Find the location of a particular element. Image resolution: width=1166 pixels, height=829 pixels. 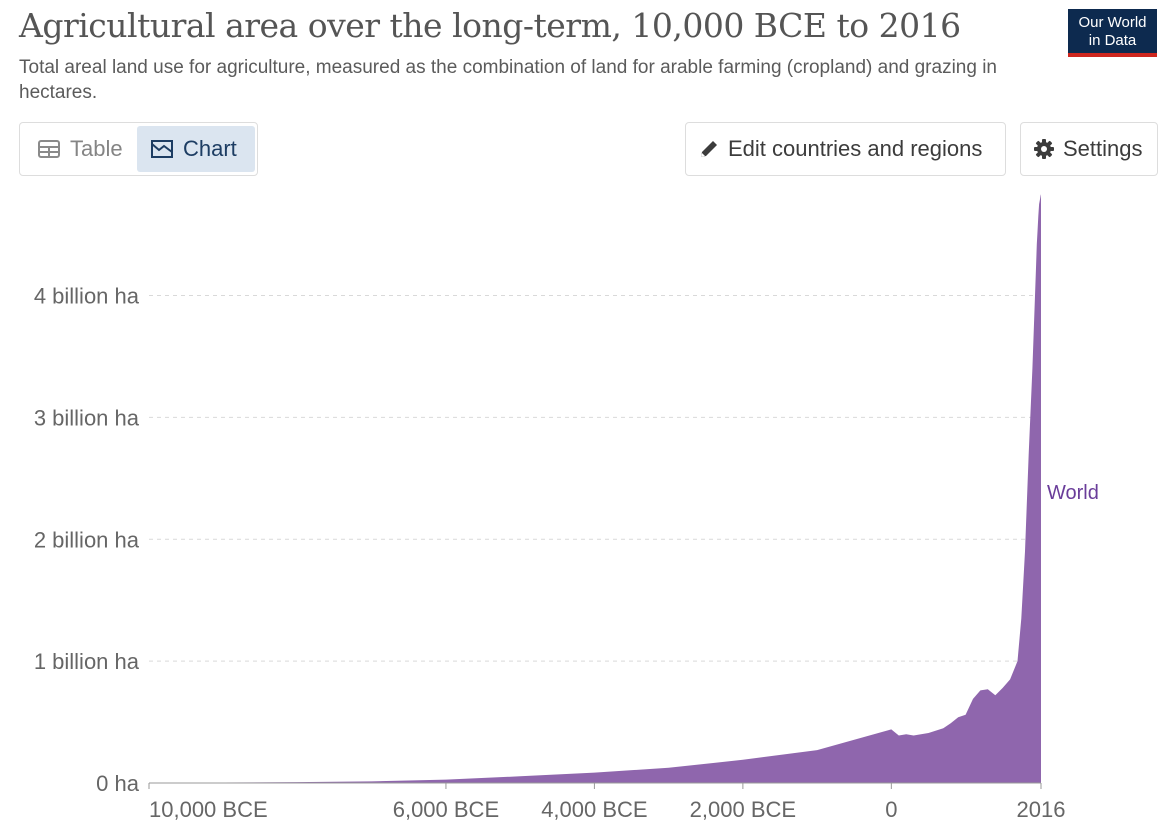

tab-chart: Chart is located at coordinates (196, 149).